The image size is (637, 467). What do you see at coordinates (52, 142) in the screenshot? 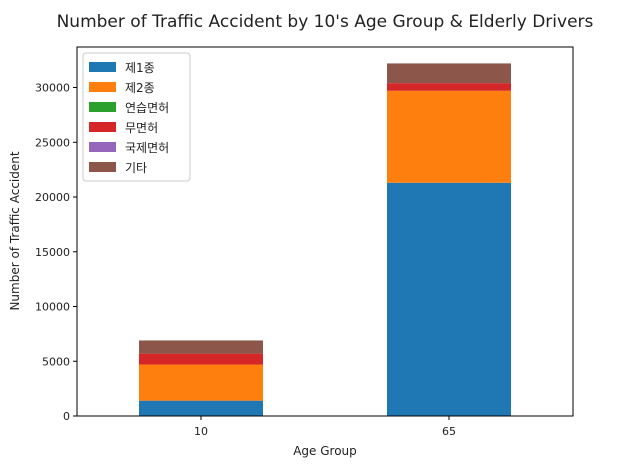
I see `y-tick-label: 25000` at bounding box center [52, 142].